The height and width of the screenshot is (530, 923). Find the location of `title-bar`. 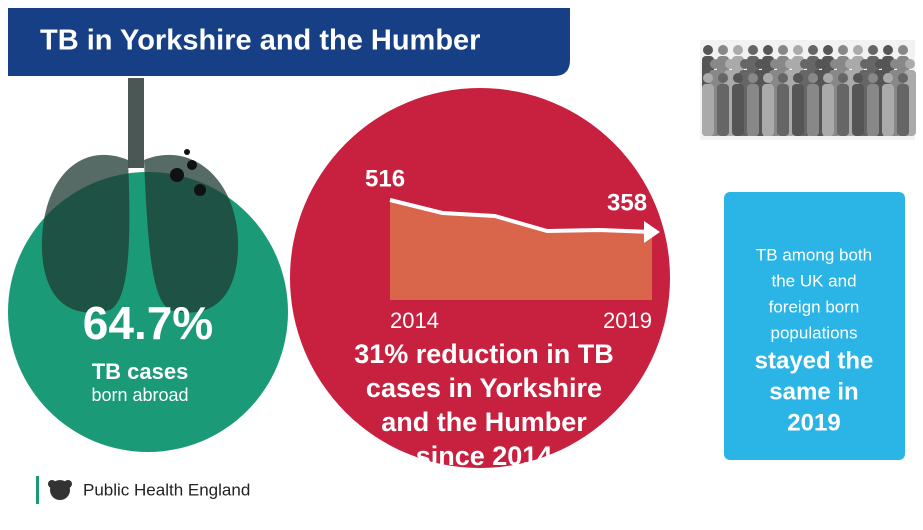

title-bar is located at coordinates (289, 42).